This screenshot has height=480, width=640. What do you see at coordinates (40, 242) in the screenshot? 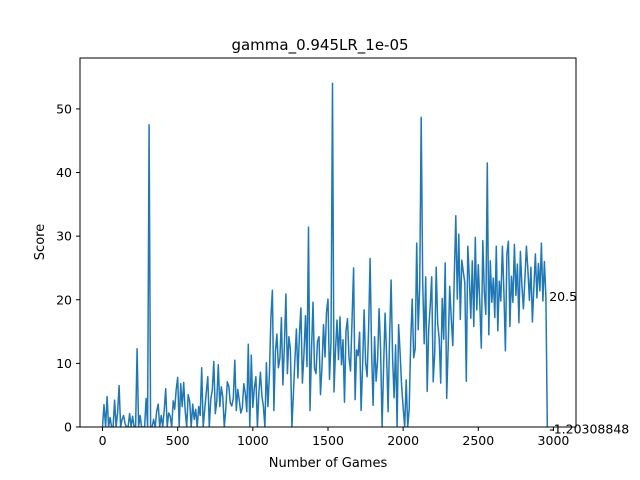
I see `y-axis-title: Score` at bounding box center [40, 242].